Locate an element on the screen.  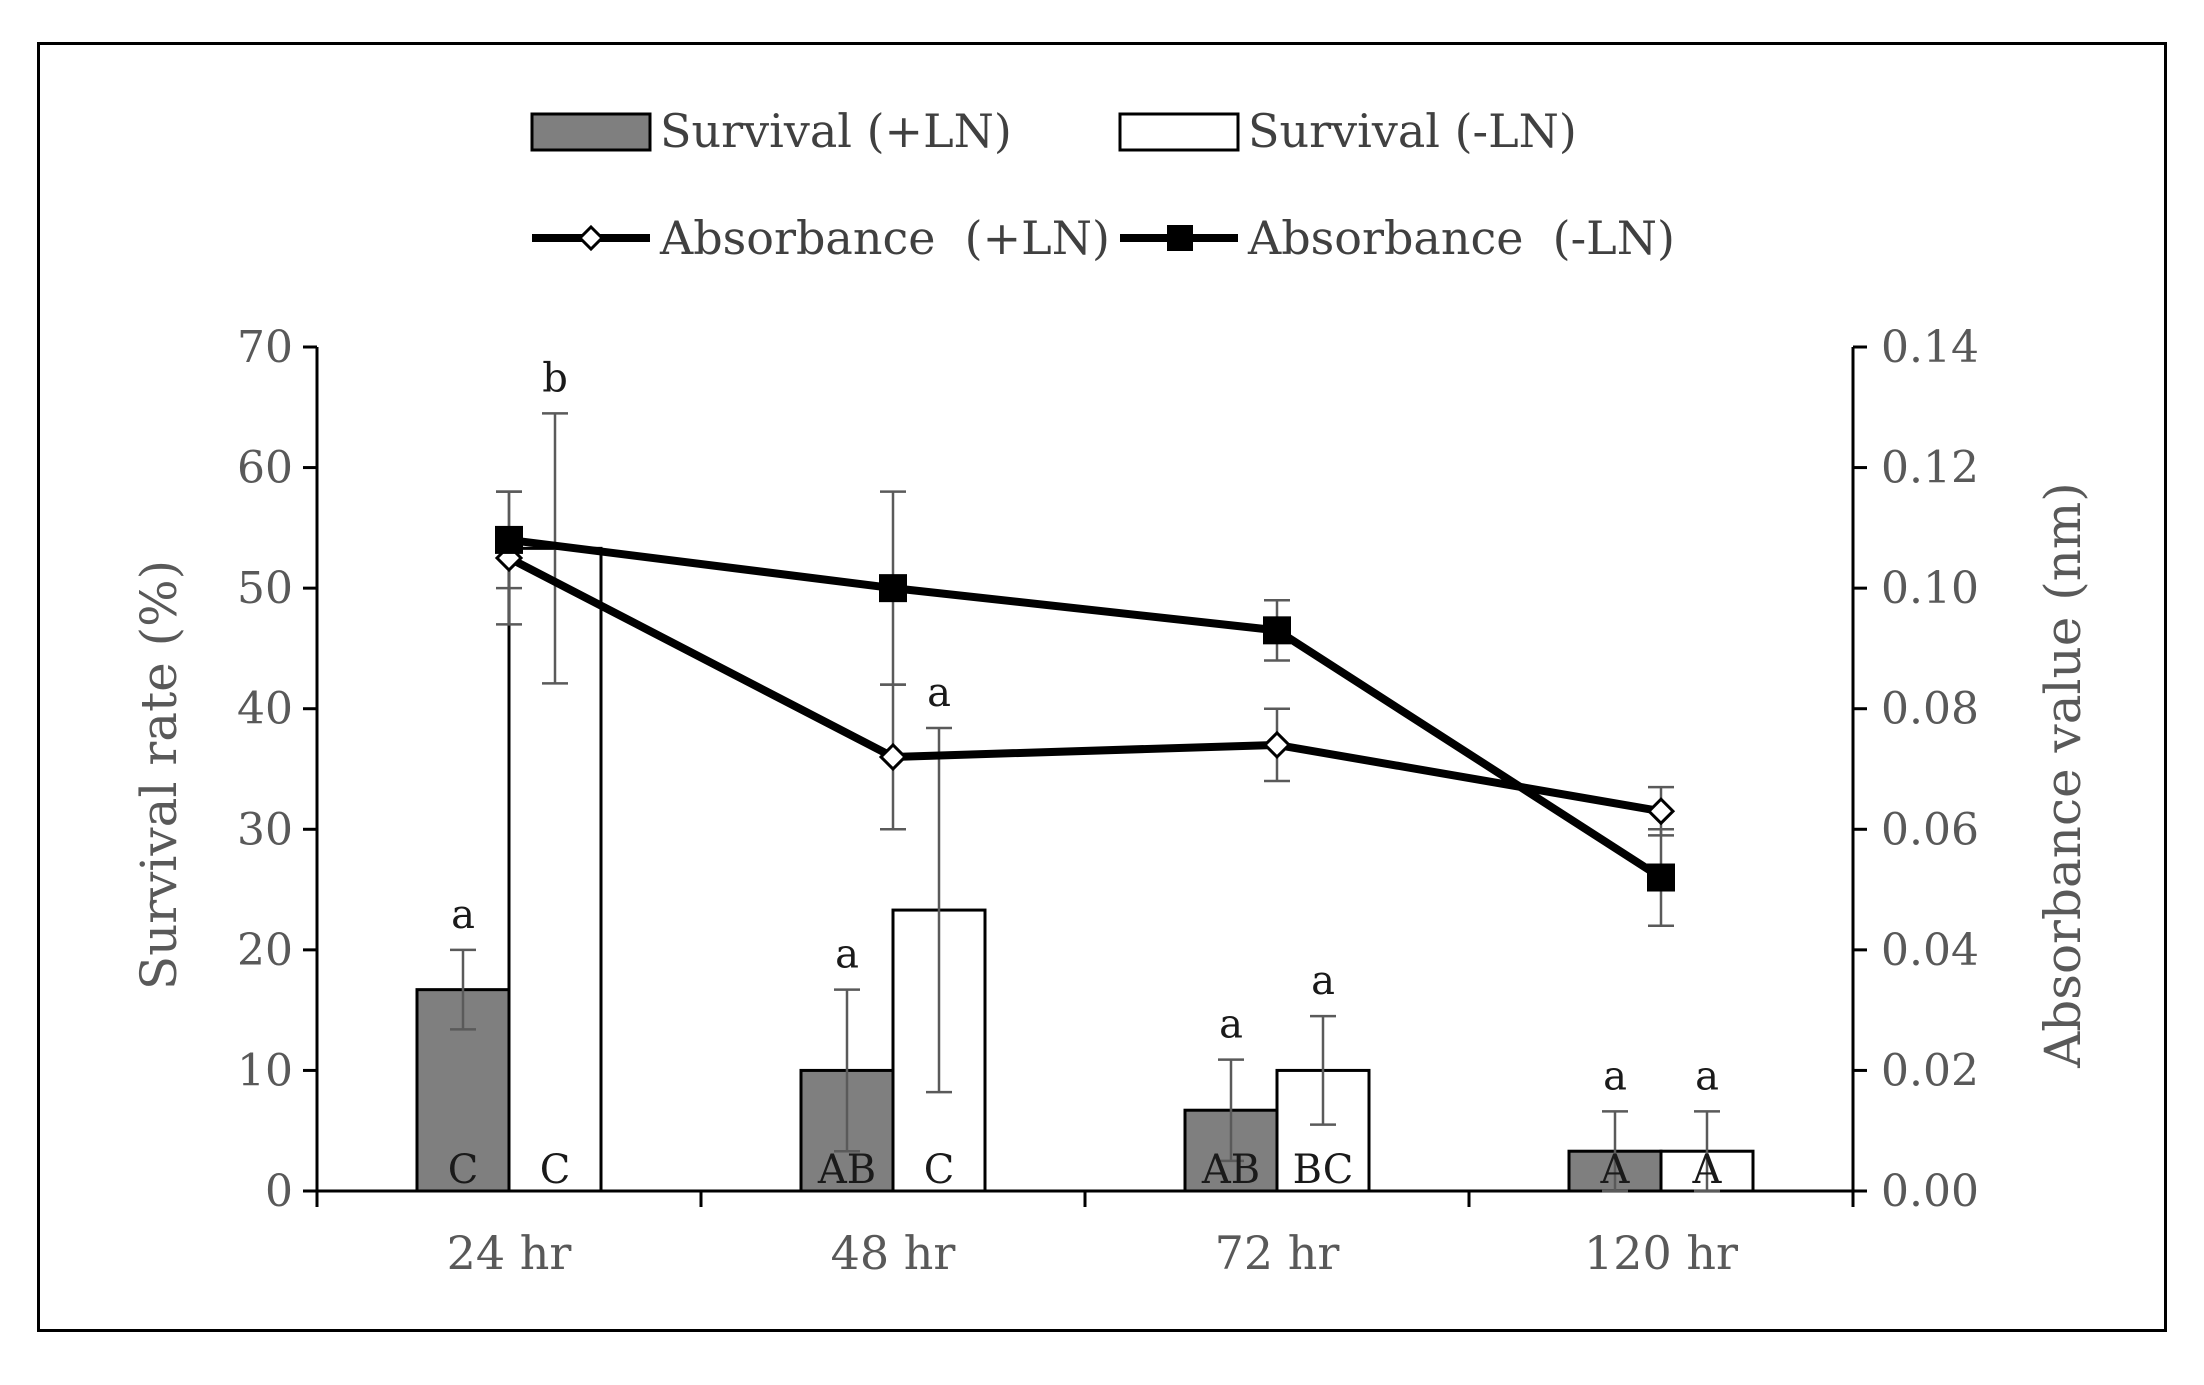
y-right-tick-label: 0.10 is located at coordinates (1930, 588).